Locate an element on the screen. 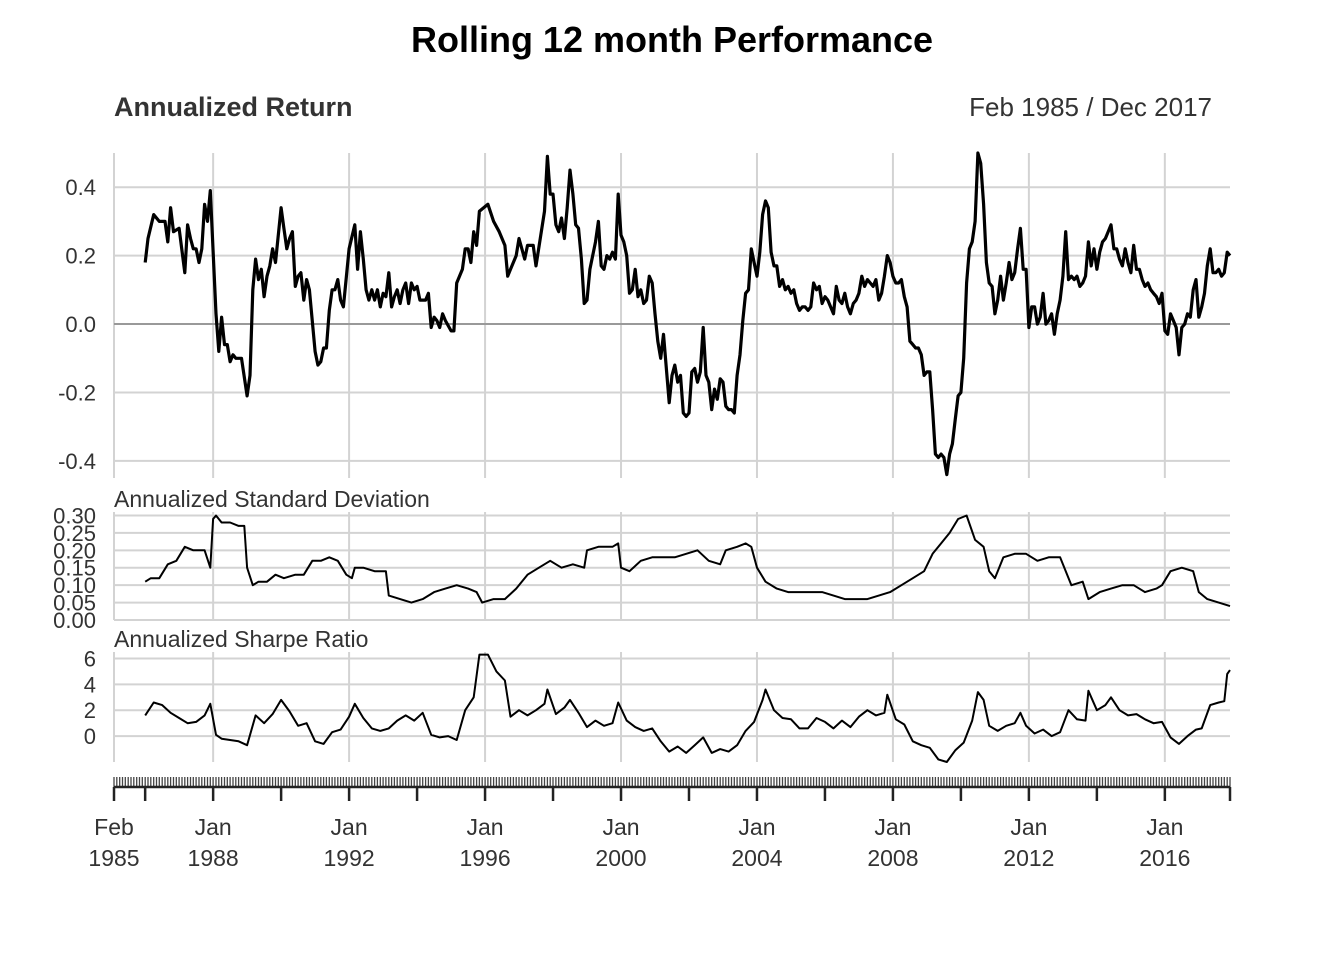 Image resolution: width=1344 pixels, height=960 pixels. sharpe-panel-title: Annualized Sharpe Ratio is located at coordinates (241, 639).